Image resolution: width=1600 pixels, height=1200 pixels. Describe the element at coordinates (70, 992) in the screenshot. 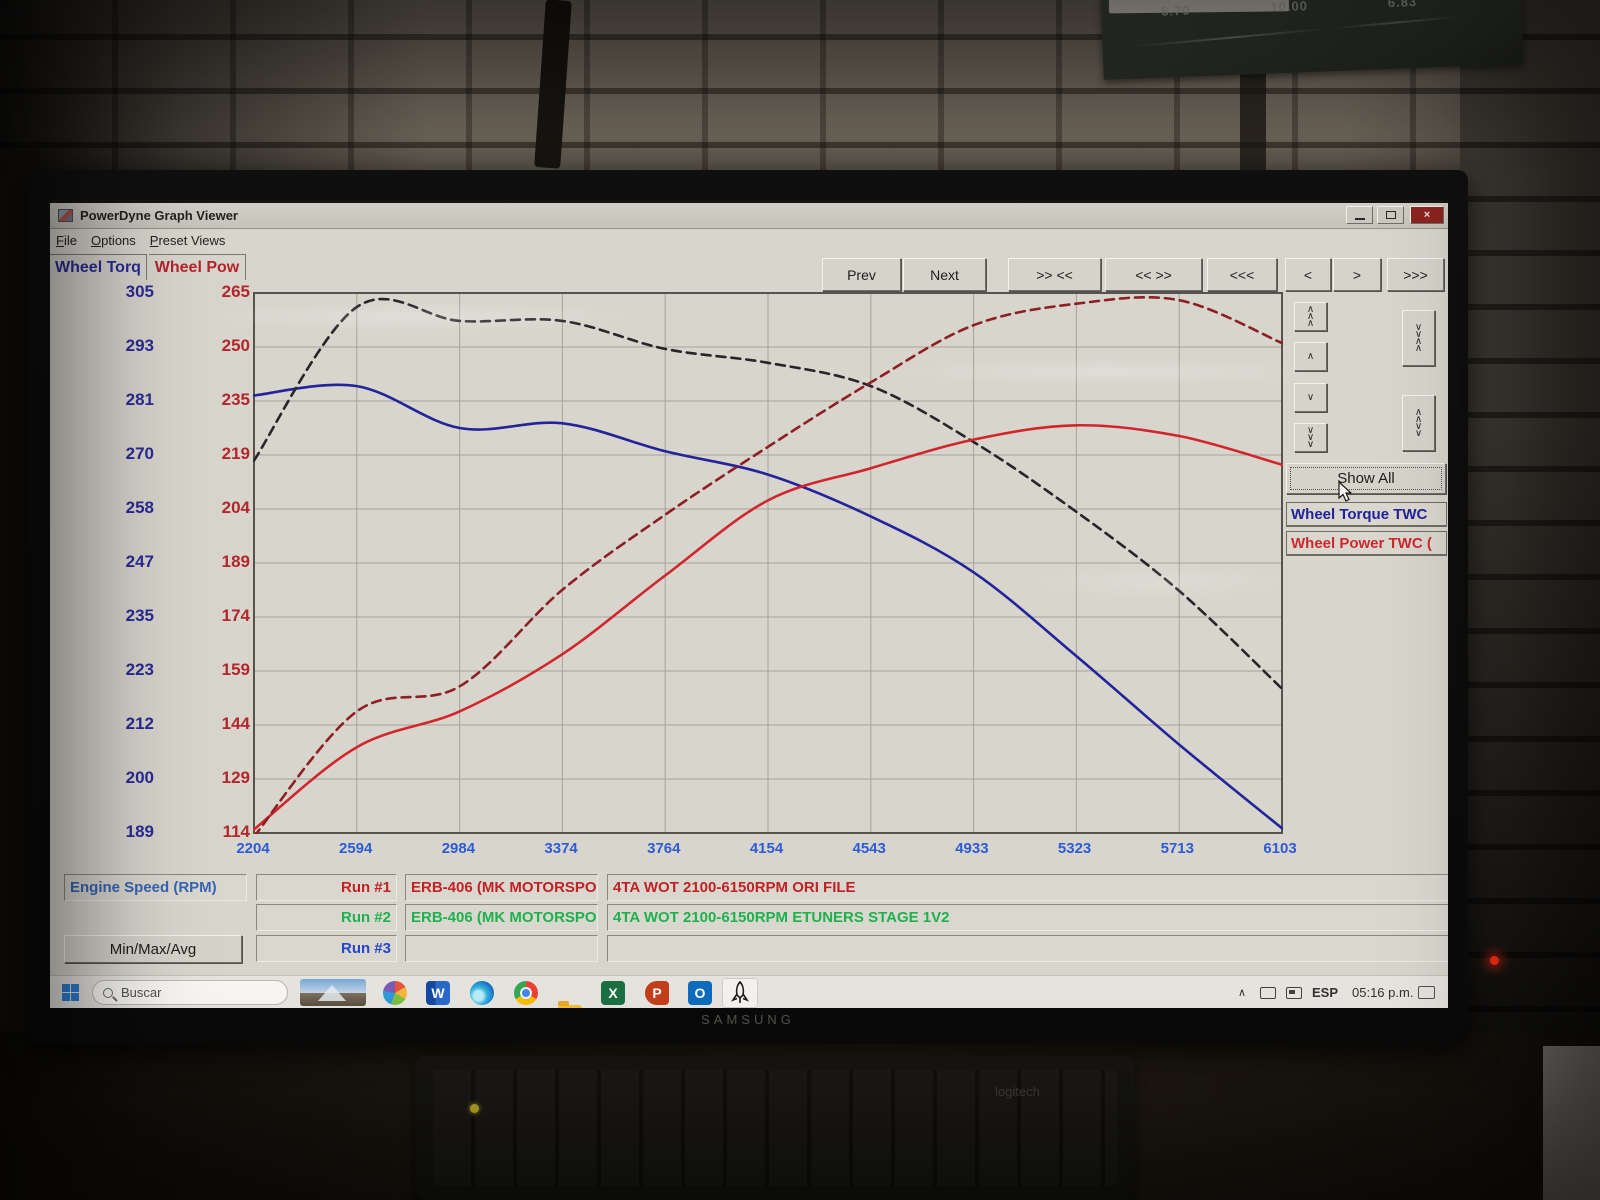

I see `start-button` at that location.